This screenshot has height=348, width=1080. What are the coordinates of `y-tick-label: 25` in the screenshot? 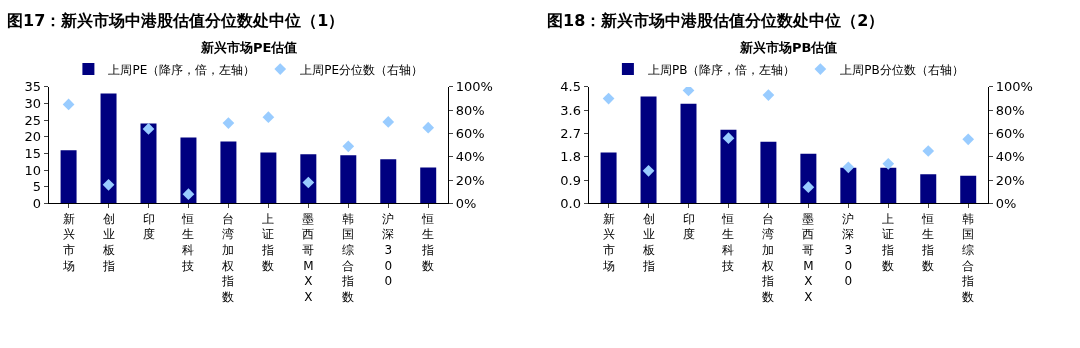 It's located at (32, 120).